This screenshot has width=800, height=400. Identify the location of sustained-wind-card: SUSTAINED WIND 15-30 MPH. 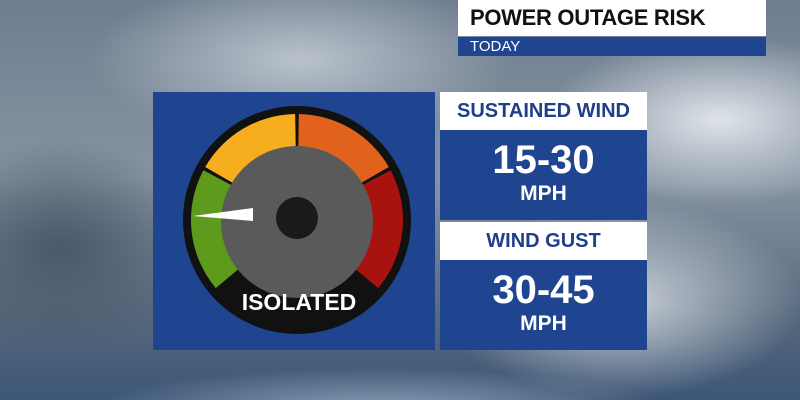
(543, 156).